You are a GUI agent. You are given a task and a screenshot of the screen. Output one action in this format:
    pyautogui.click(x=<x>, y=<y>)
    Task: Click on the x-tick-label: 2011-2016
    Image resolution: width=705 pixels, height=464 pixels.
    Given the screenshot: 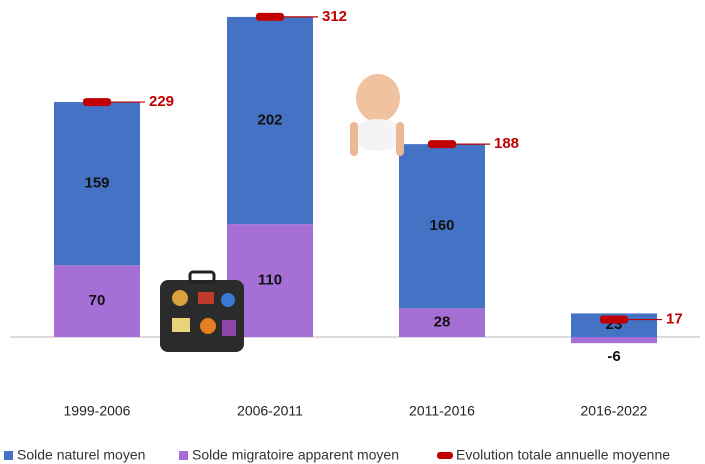 What is the action you would take?
    pyautogui.click(x=442, y=411)
    